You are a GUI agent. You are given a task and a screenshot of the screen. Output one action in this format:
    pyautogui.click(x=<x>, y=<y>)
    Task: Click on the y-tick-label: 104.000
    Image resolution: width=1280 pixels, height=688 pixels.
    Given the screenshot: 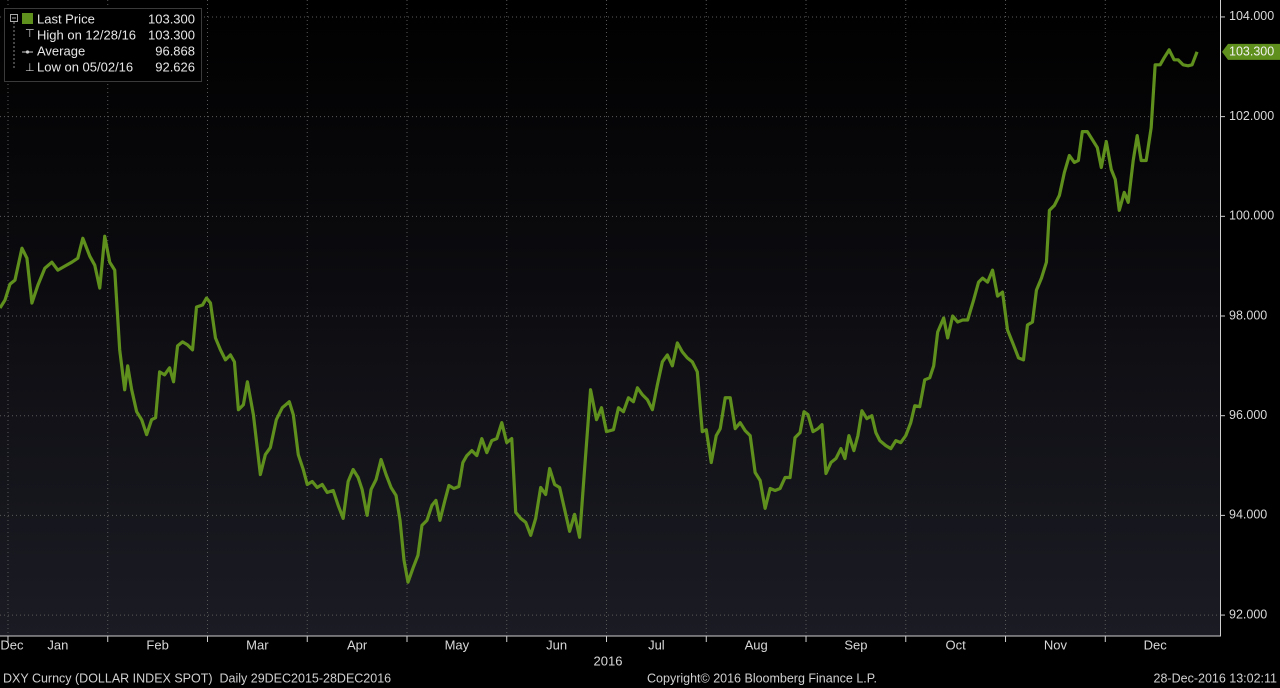 What is the action you would take?
    pyautogui.click(x=1251, y=16)
    